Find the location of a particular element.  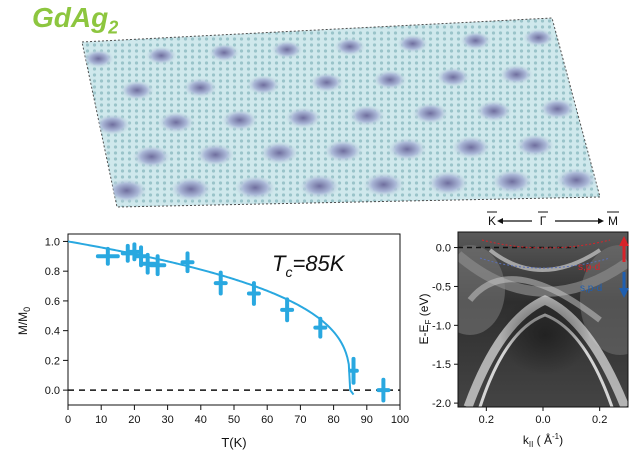

spin-down-label: s,p-d is located at coordinates (591, 288).